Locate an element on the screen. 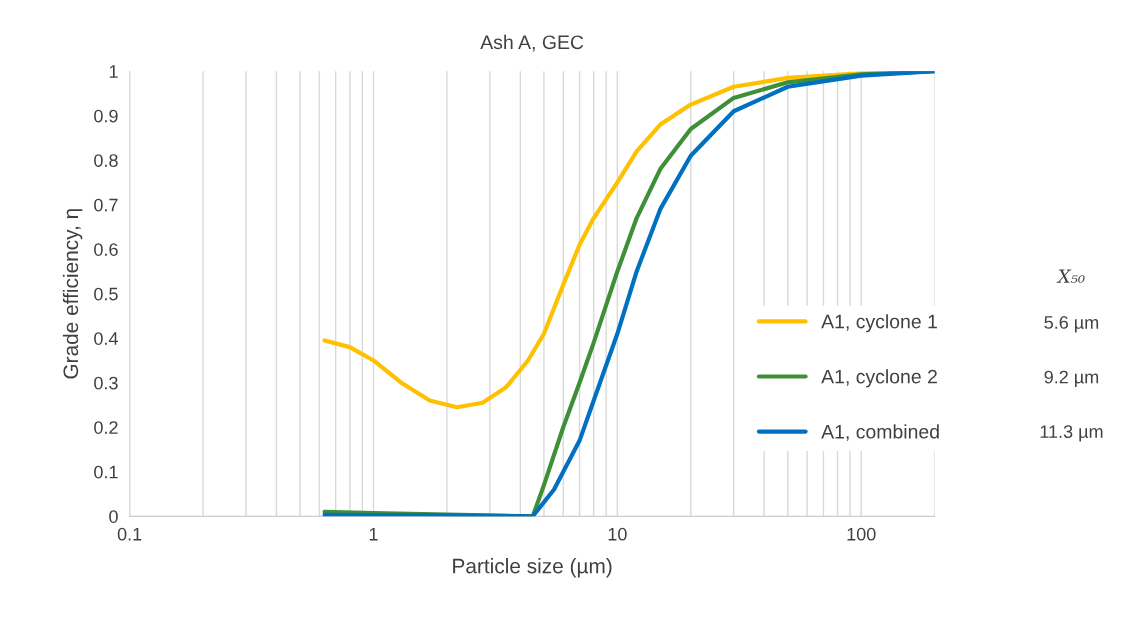  y-tick-label: 0.4 is located at coordinates (106, 338).